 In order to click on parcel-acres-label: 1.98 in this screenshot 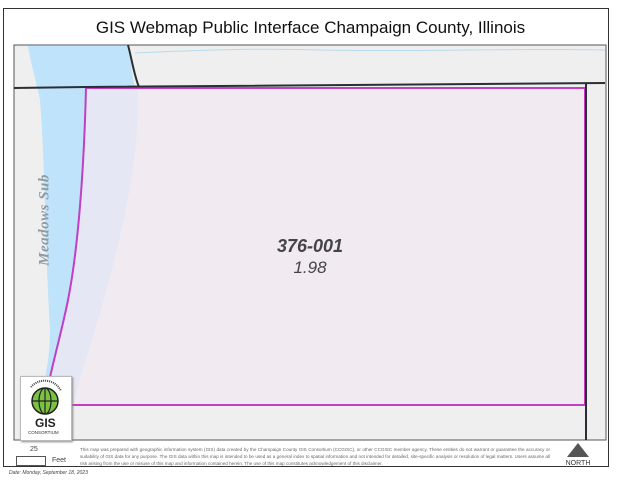, I will do `click(310, 267)`.